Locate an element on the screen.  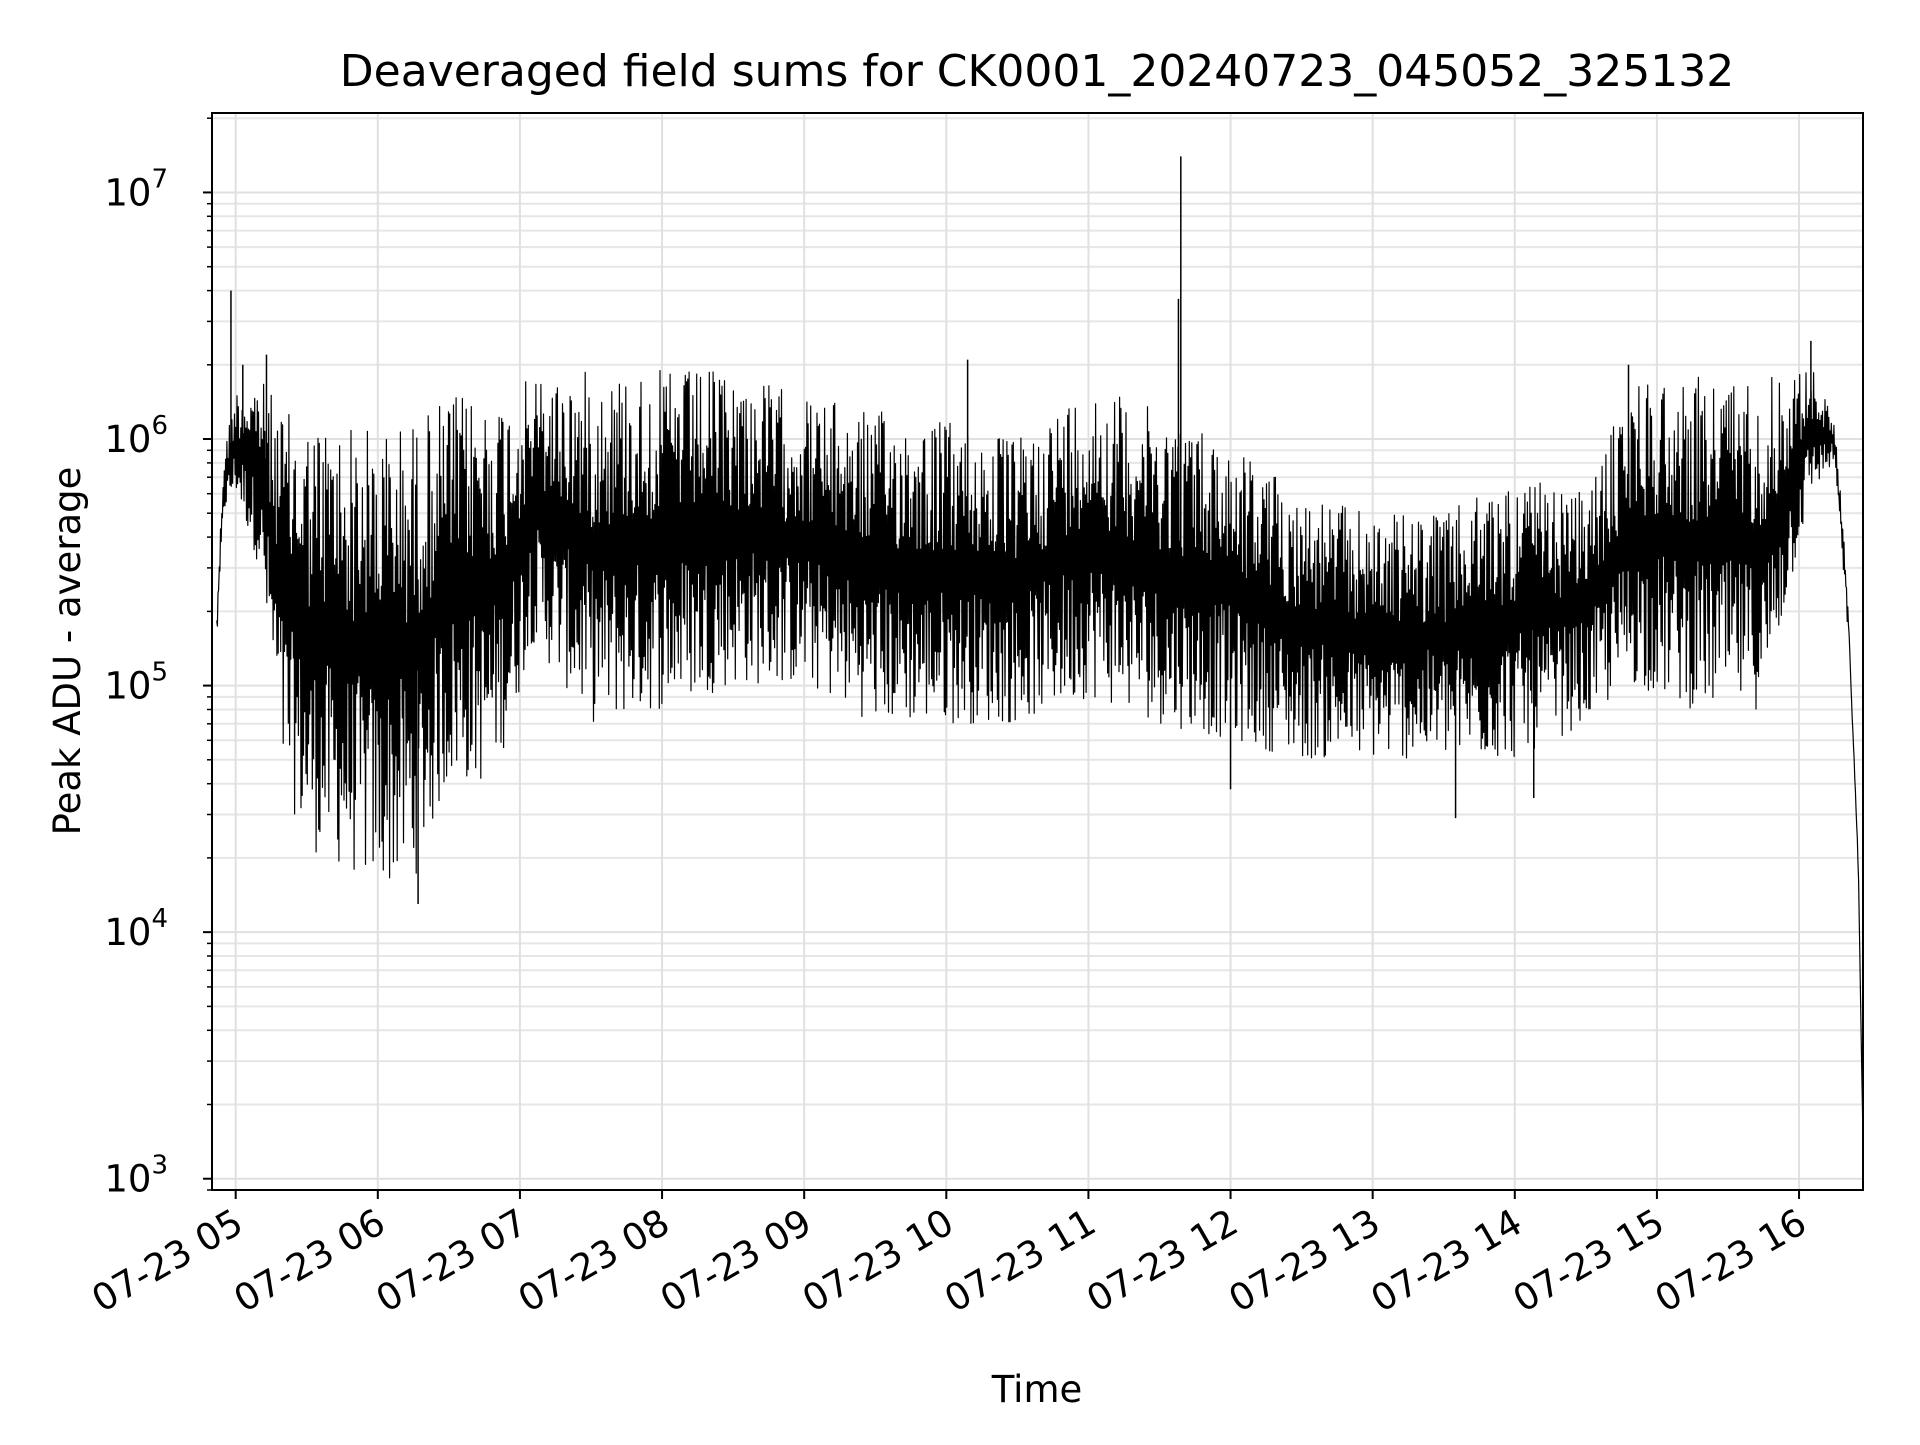
x-axis-label: Time is located at coordinates (1037, 1389).